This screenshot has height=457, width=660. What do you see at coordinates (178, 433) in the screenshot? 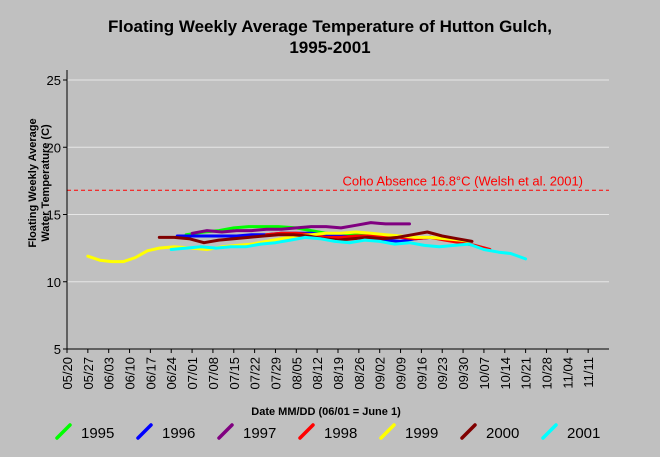
I see `legend-label-1996: 1996` at bounding box center [178, 433].